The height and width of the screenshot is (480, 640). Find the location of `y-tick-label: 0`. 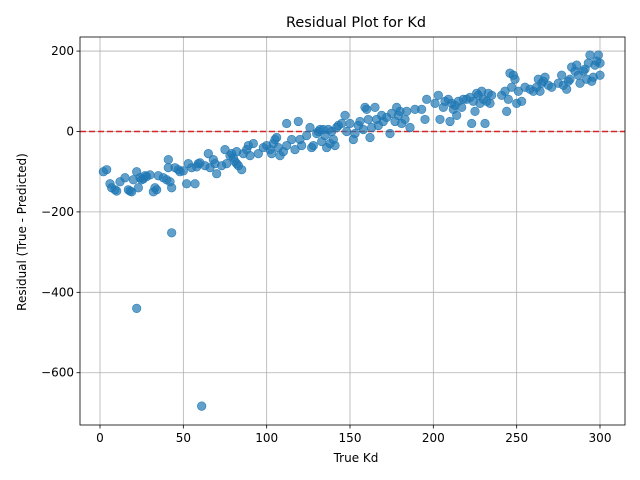

y-tick-label: 0 is located at coordinates (70, 131).